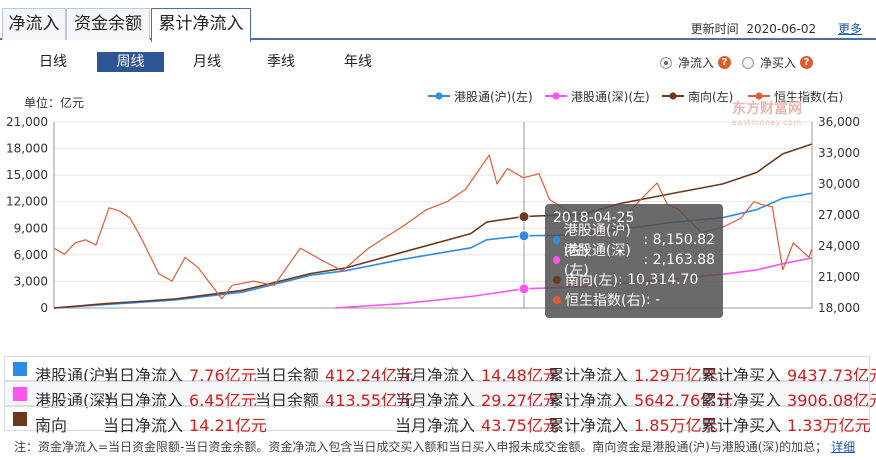 Image resolution: width=876 pixels, height=460 pixels. I want to click on y-right-tick-label: 21,000, so click(839, 277).